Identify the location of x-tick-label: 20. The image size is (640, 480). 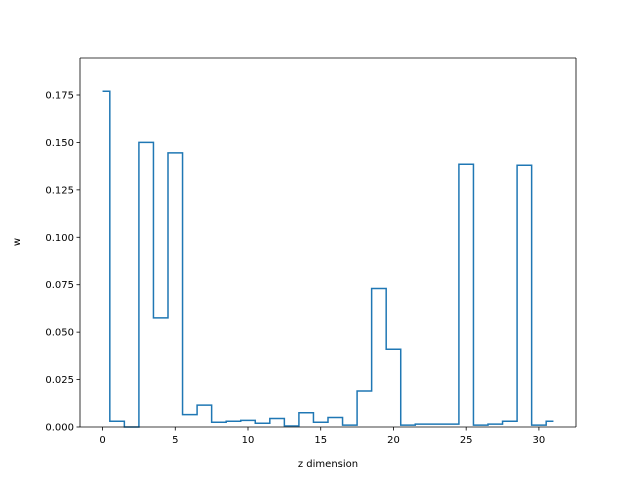
(393, 440).